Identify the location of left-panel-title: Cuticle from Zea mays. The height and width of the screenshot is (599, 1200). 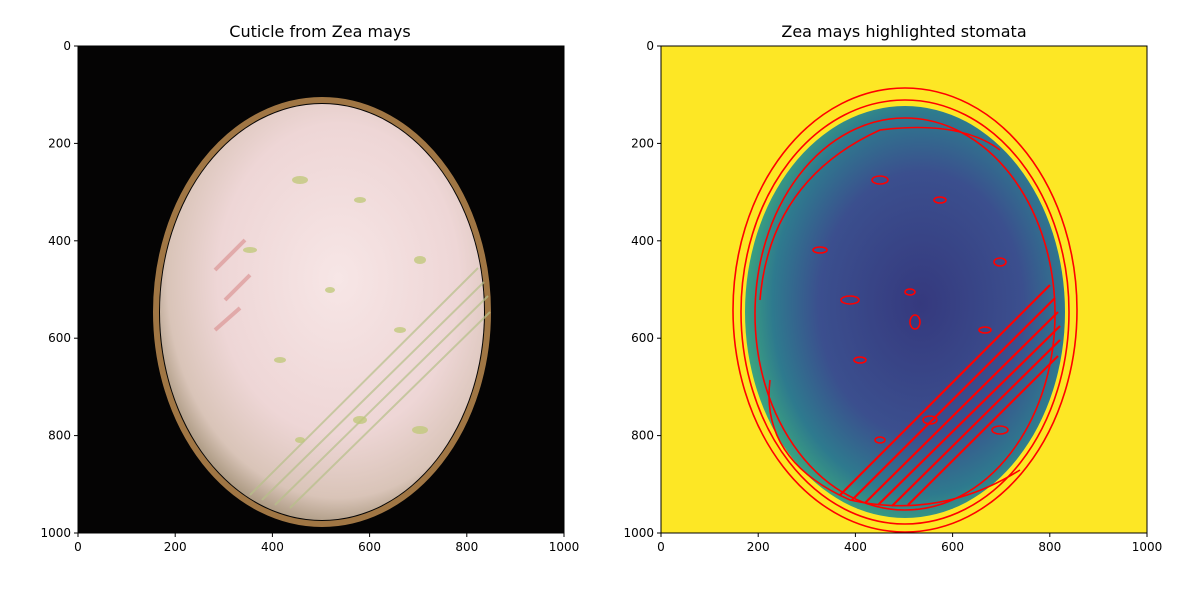
(319, 31).